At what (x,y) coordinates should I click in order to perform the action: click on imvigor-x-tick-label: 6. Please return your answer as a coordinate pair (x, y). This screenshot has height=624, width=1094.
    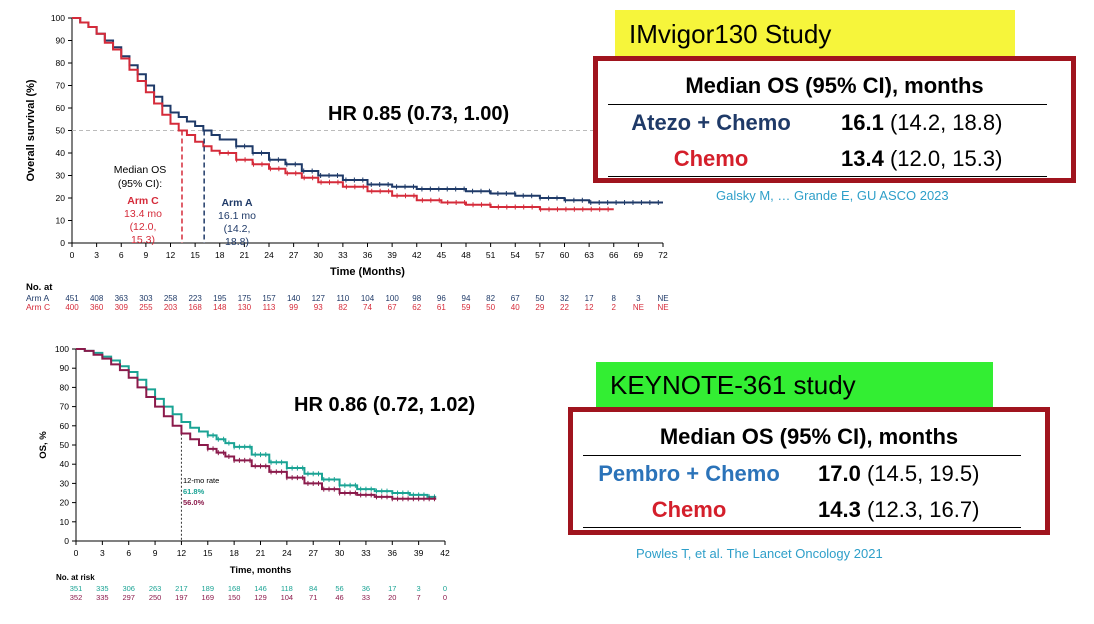
    Looking at the image, I should click on (121, 255).